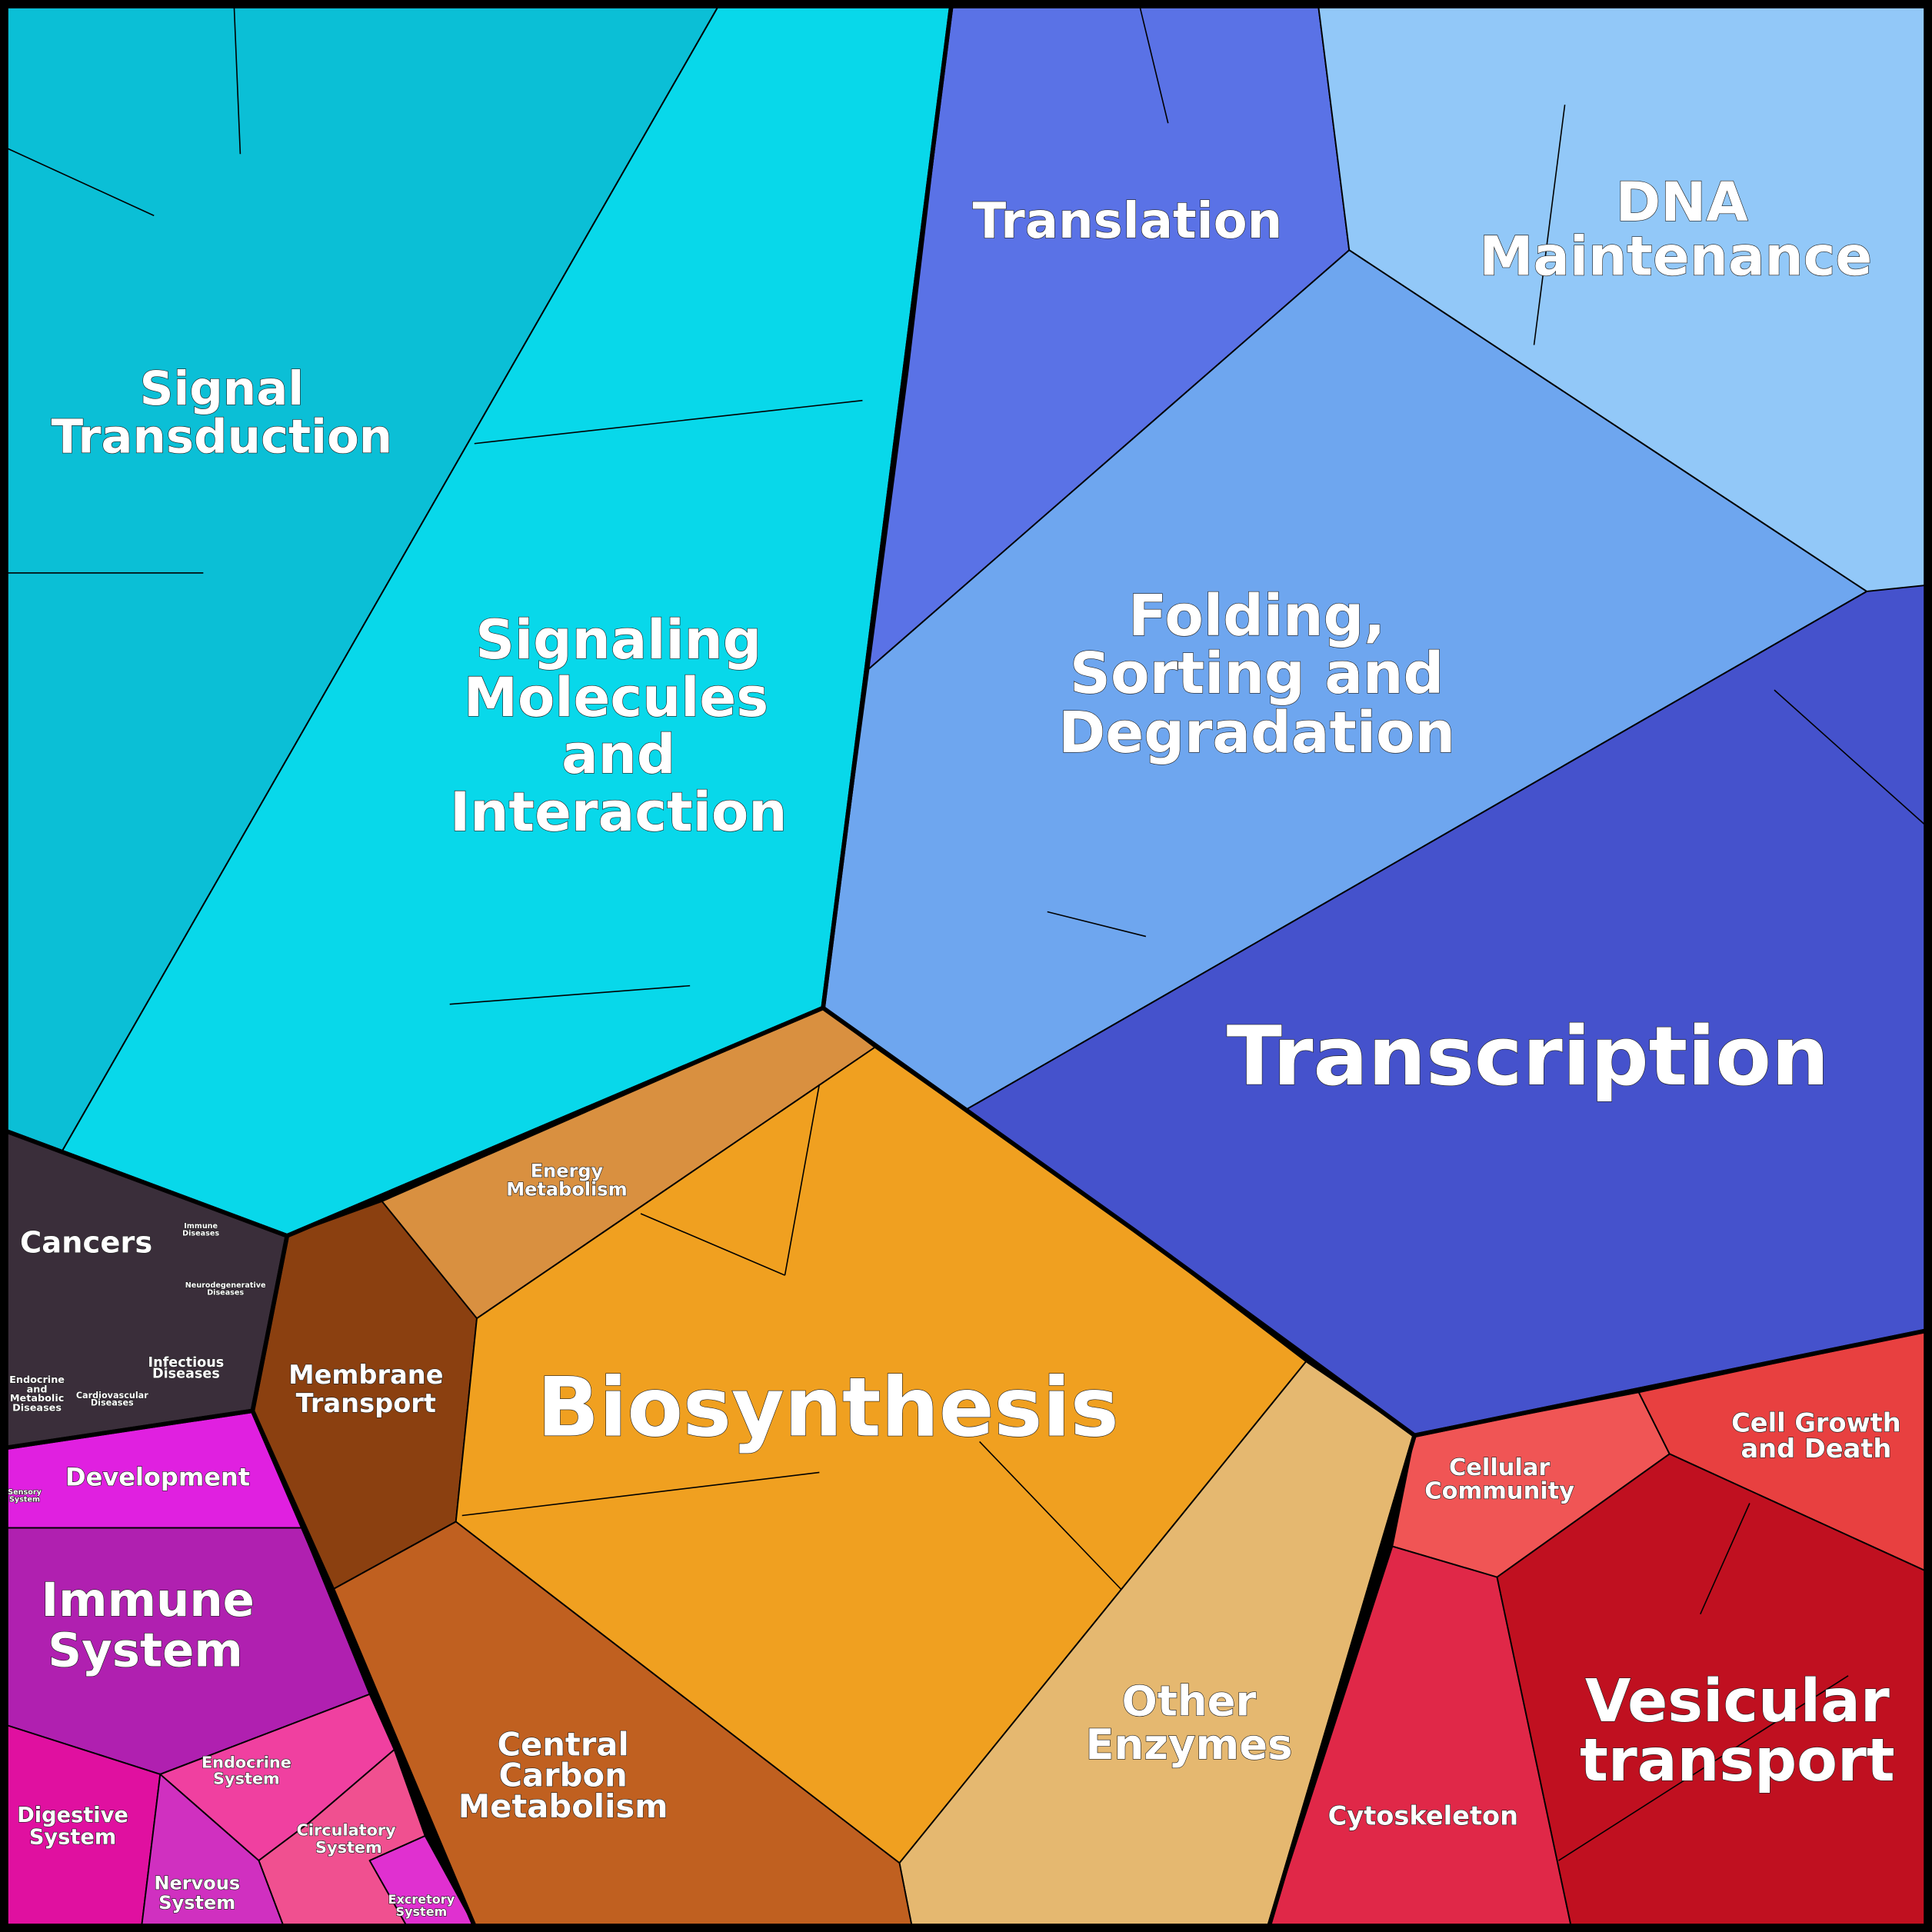  What do you see at coordinates (222, 437) in the screenshot?
I see `label: Transduction` at bounding box center [222, 437].